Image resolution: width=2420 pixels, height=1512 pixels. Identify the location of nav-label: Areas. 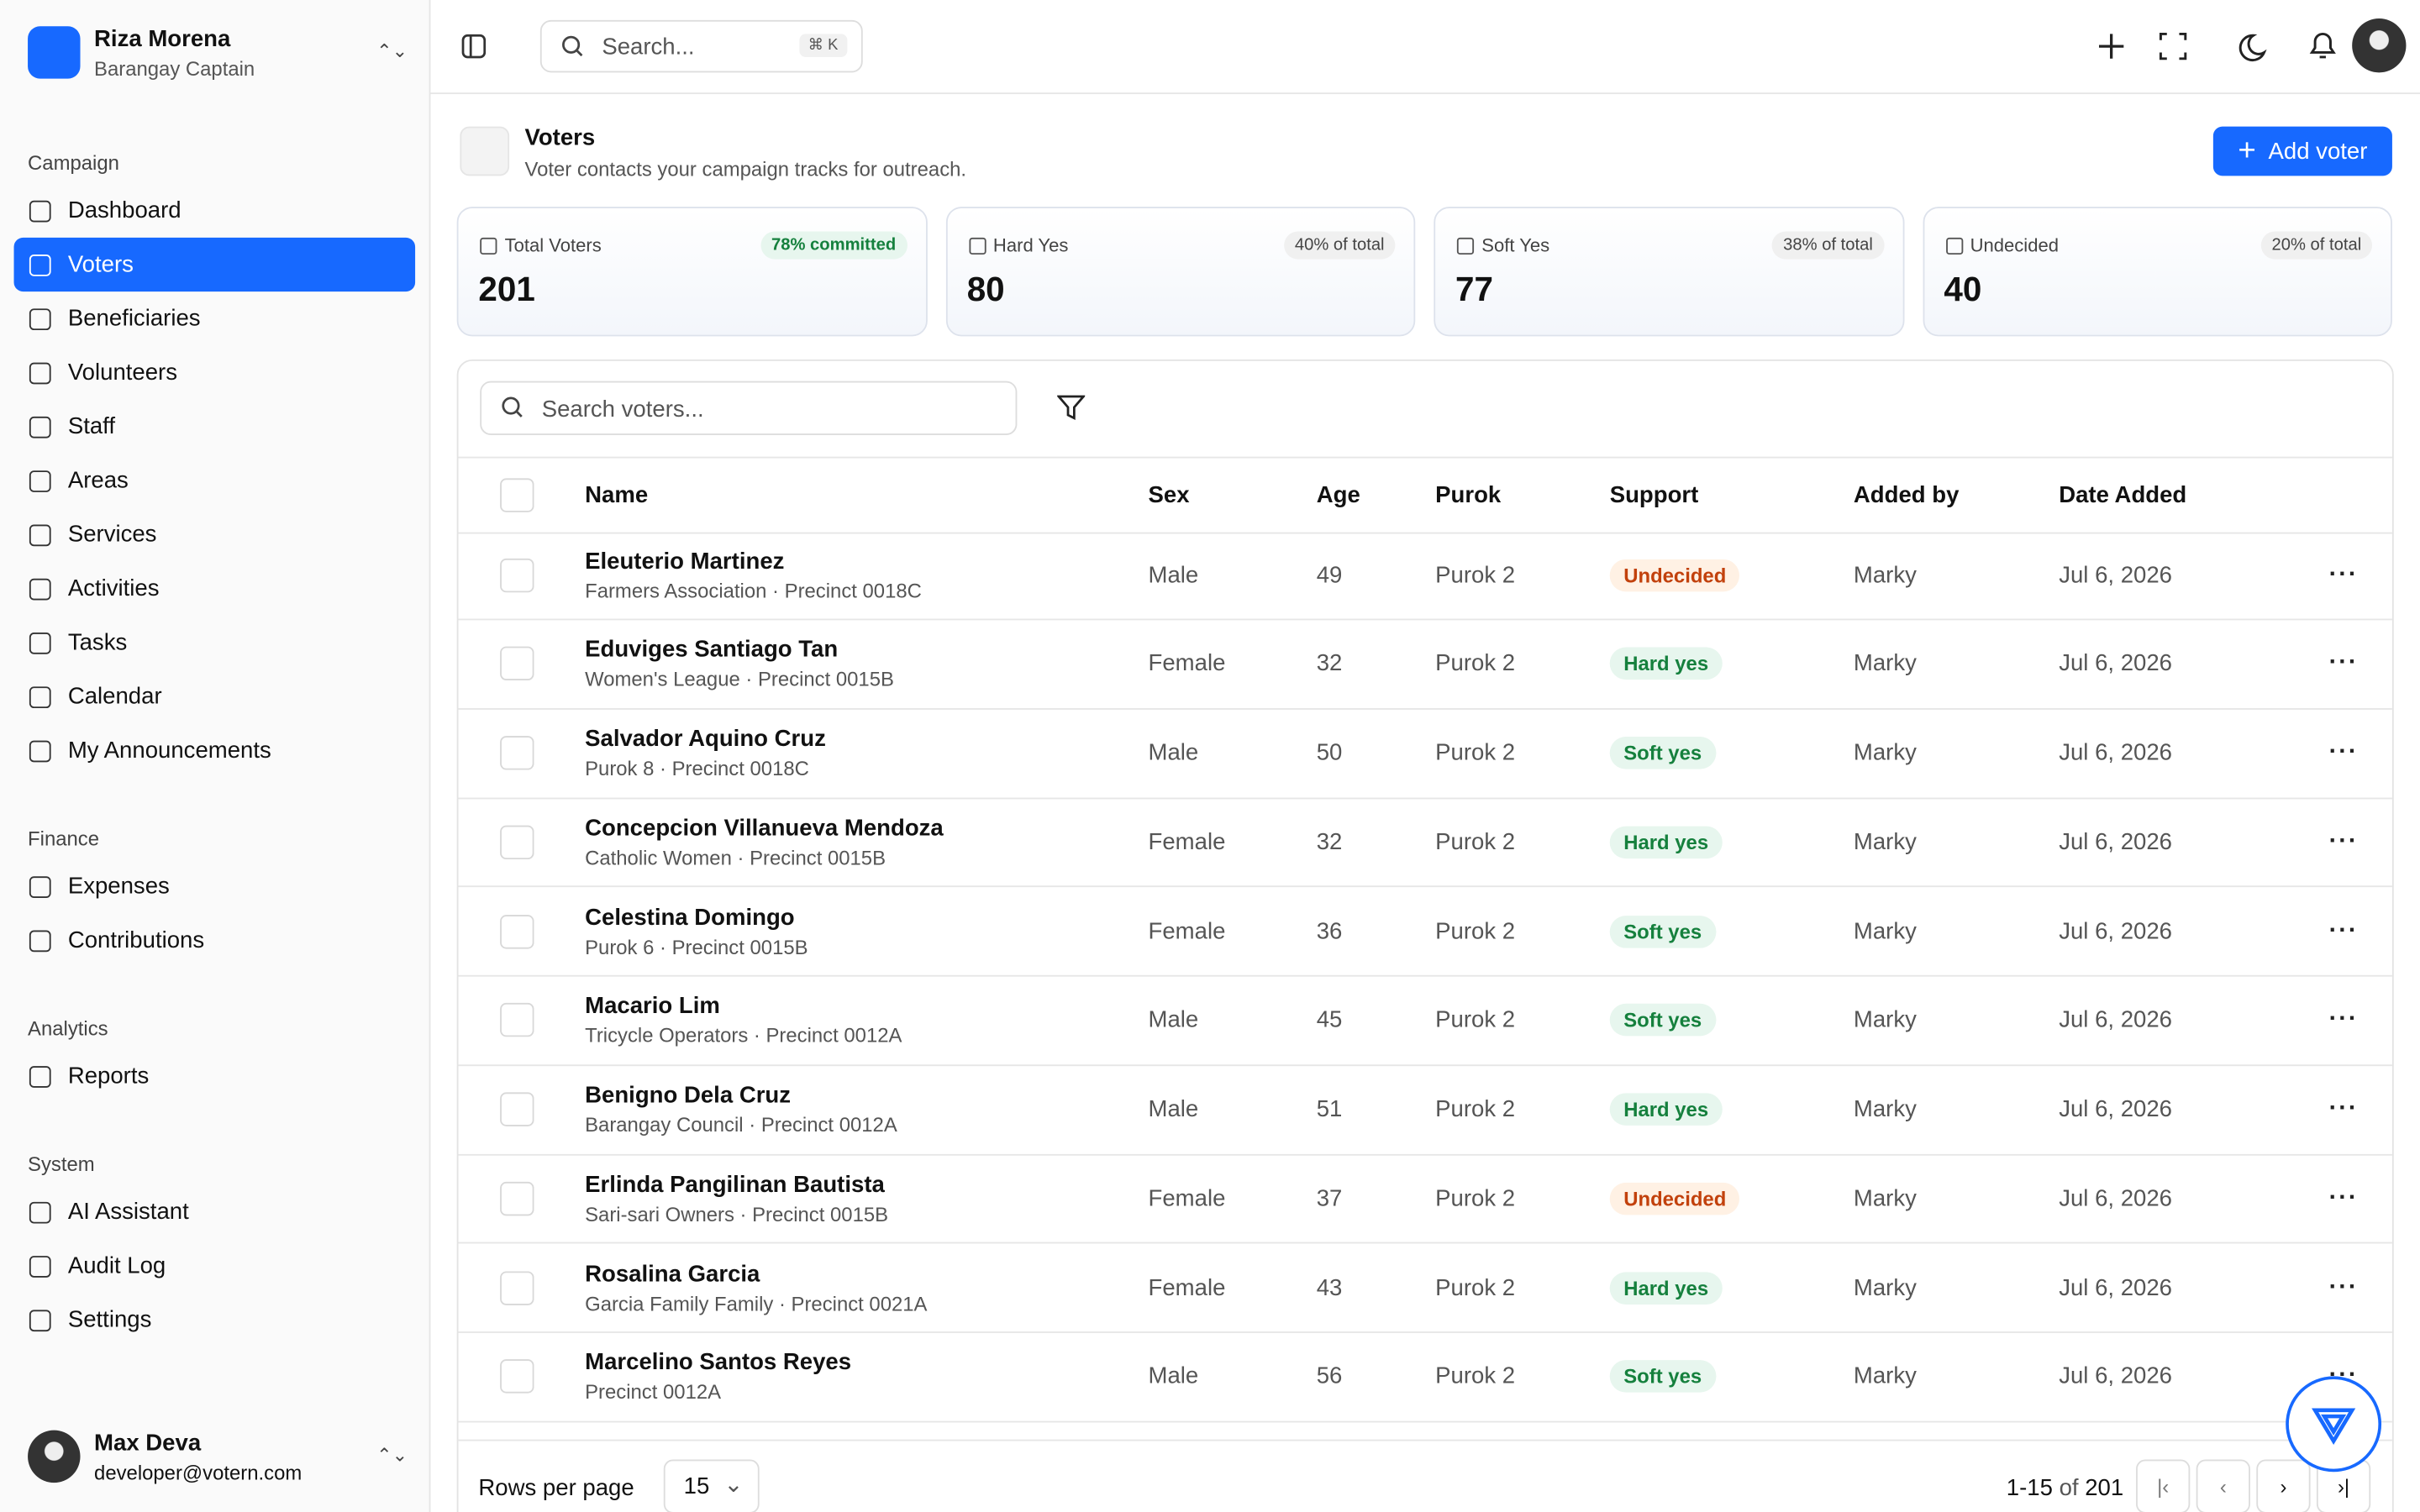
(98, 480).